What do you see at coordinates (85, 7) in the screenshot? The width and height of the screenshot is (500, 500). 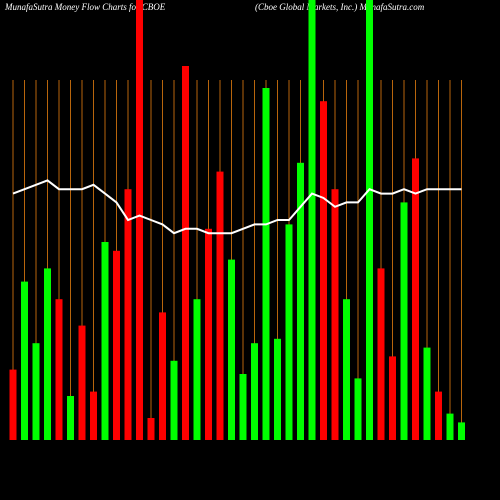 I see `chart-title: MunafaSutra Money Flow Charts for CBOE` at bounding box center [85, 7].